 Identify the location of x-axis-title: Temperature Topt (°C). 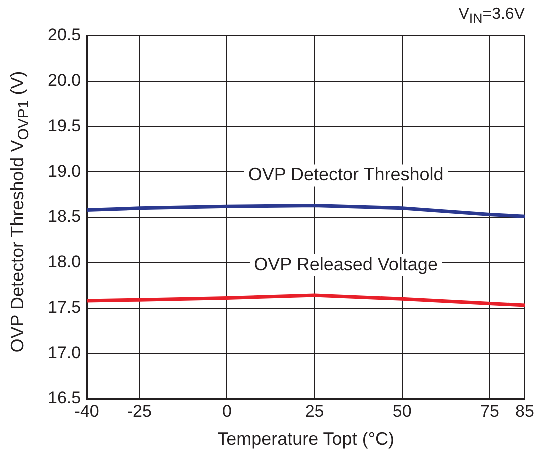
(306, 439).